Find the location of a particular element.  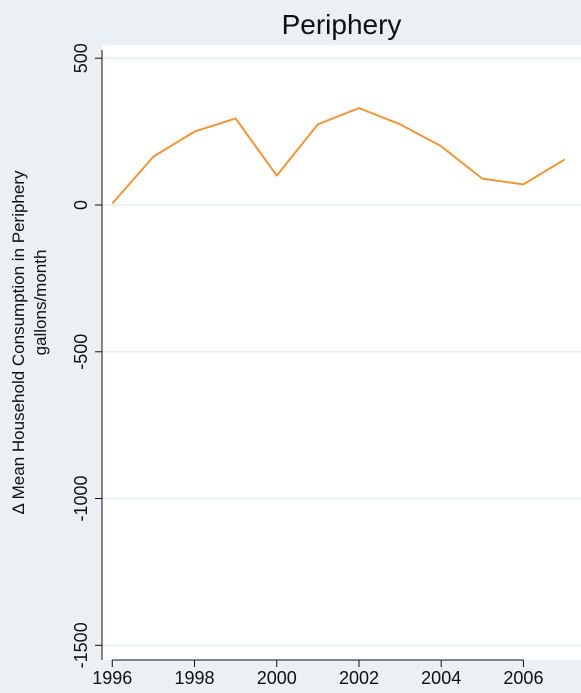

series-layer is located at coordinates (338, 156).